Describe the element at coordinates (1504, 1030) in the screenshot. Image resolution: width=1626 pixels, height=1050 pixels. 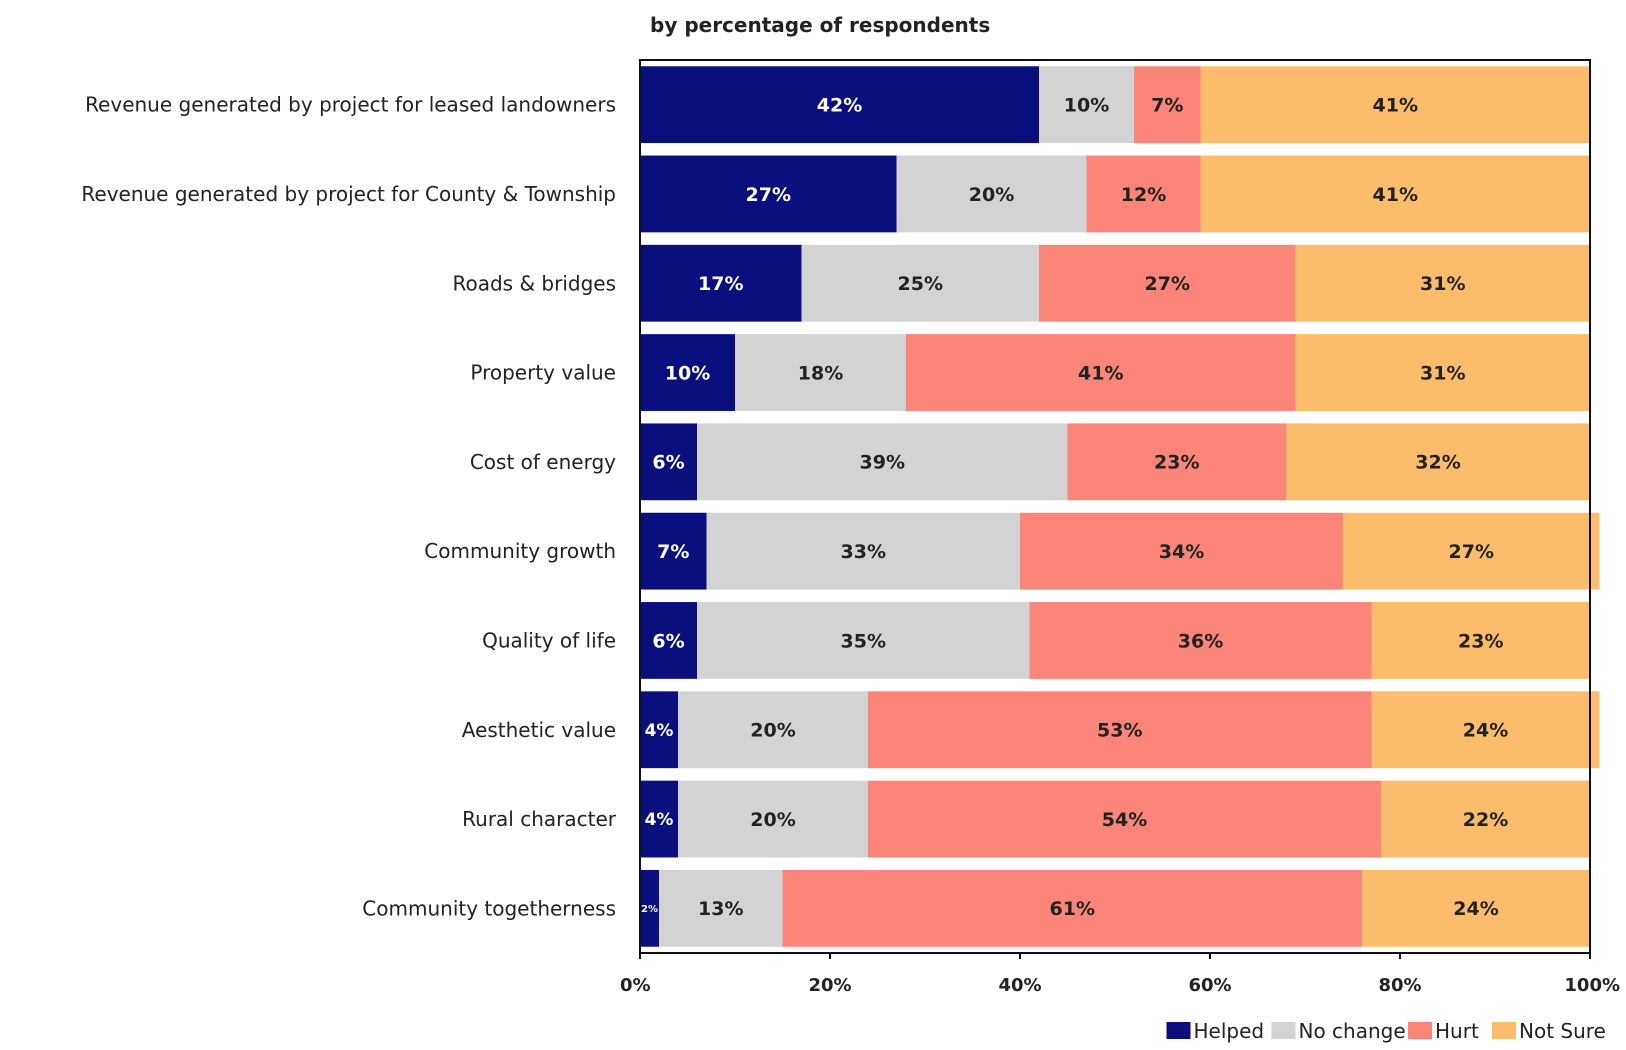
I see `legend-swatch-not-sure` at that location.